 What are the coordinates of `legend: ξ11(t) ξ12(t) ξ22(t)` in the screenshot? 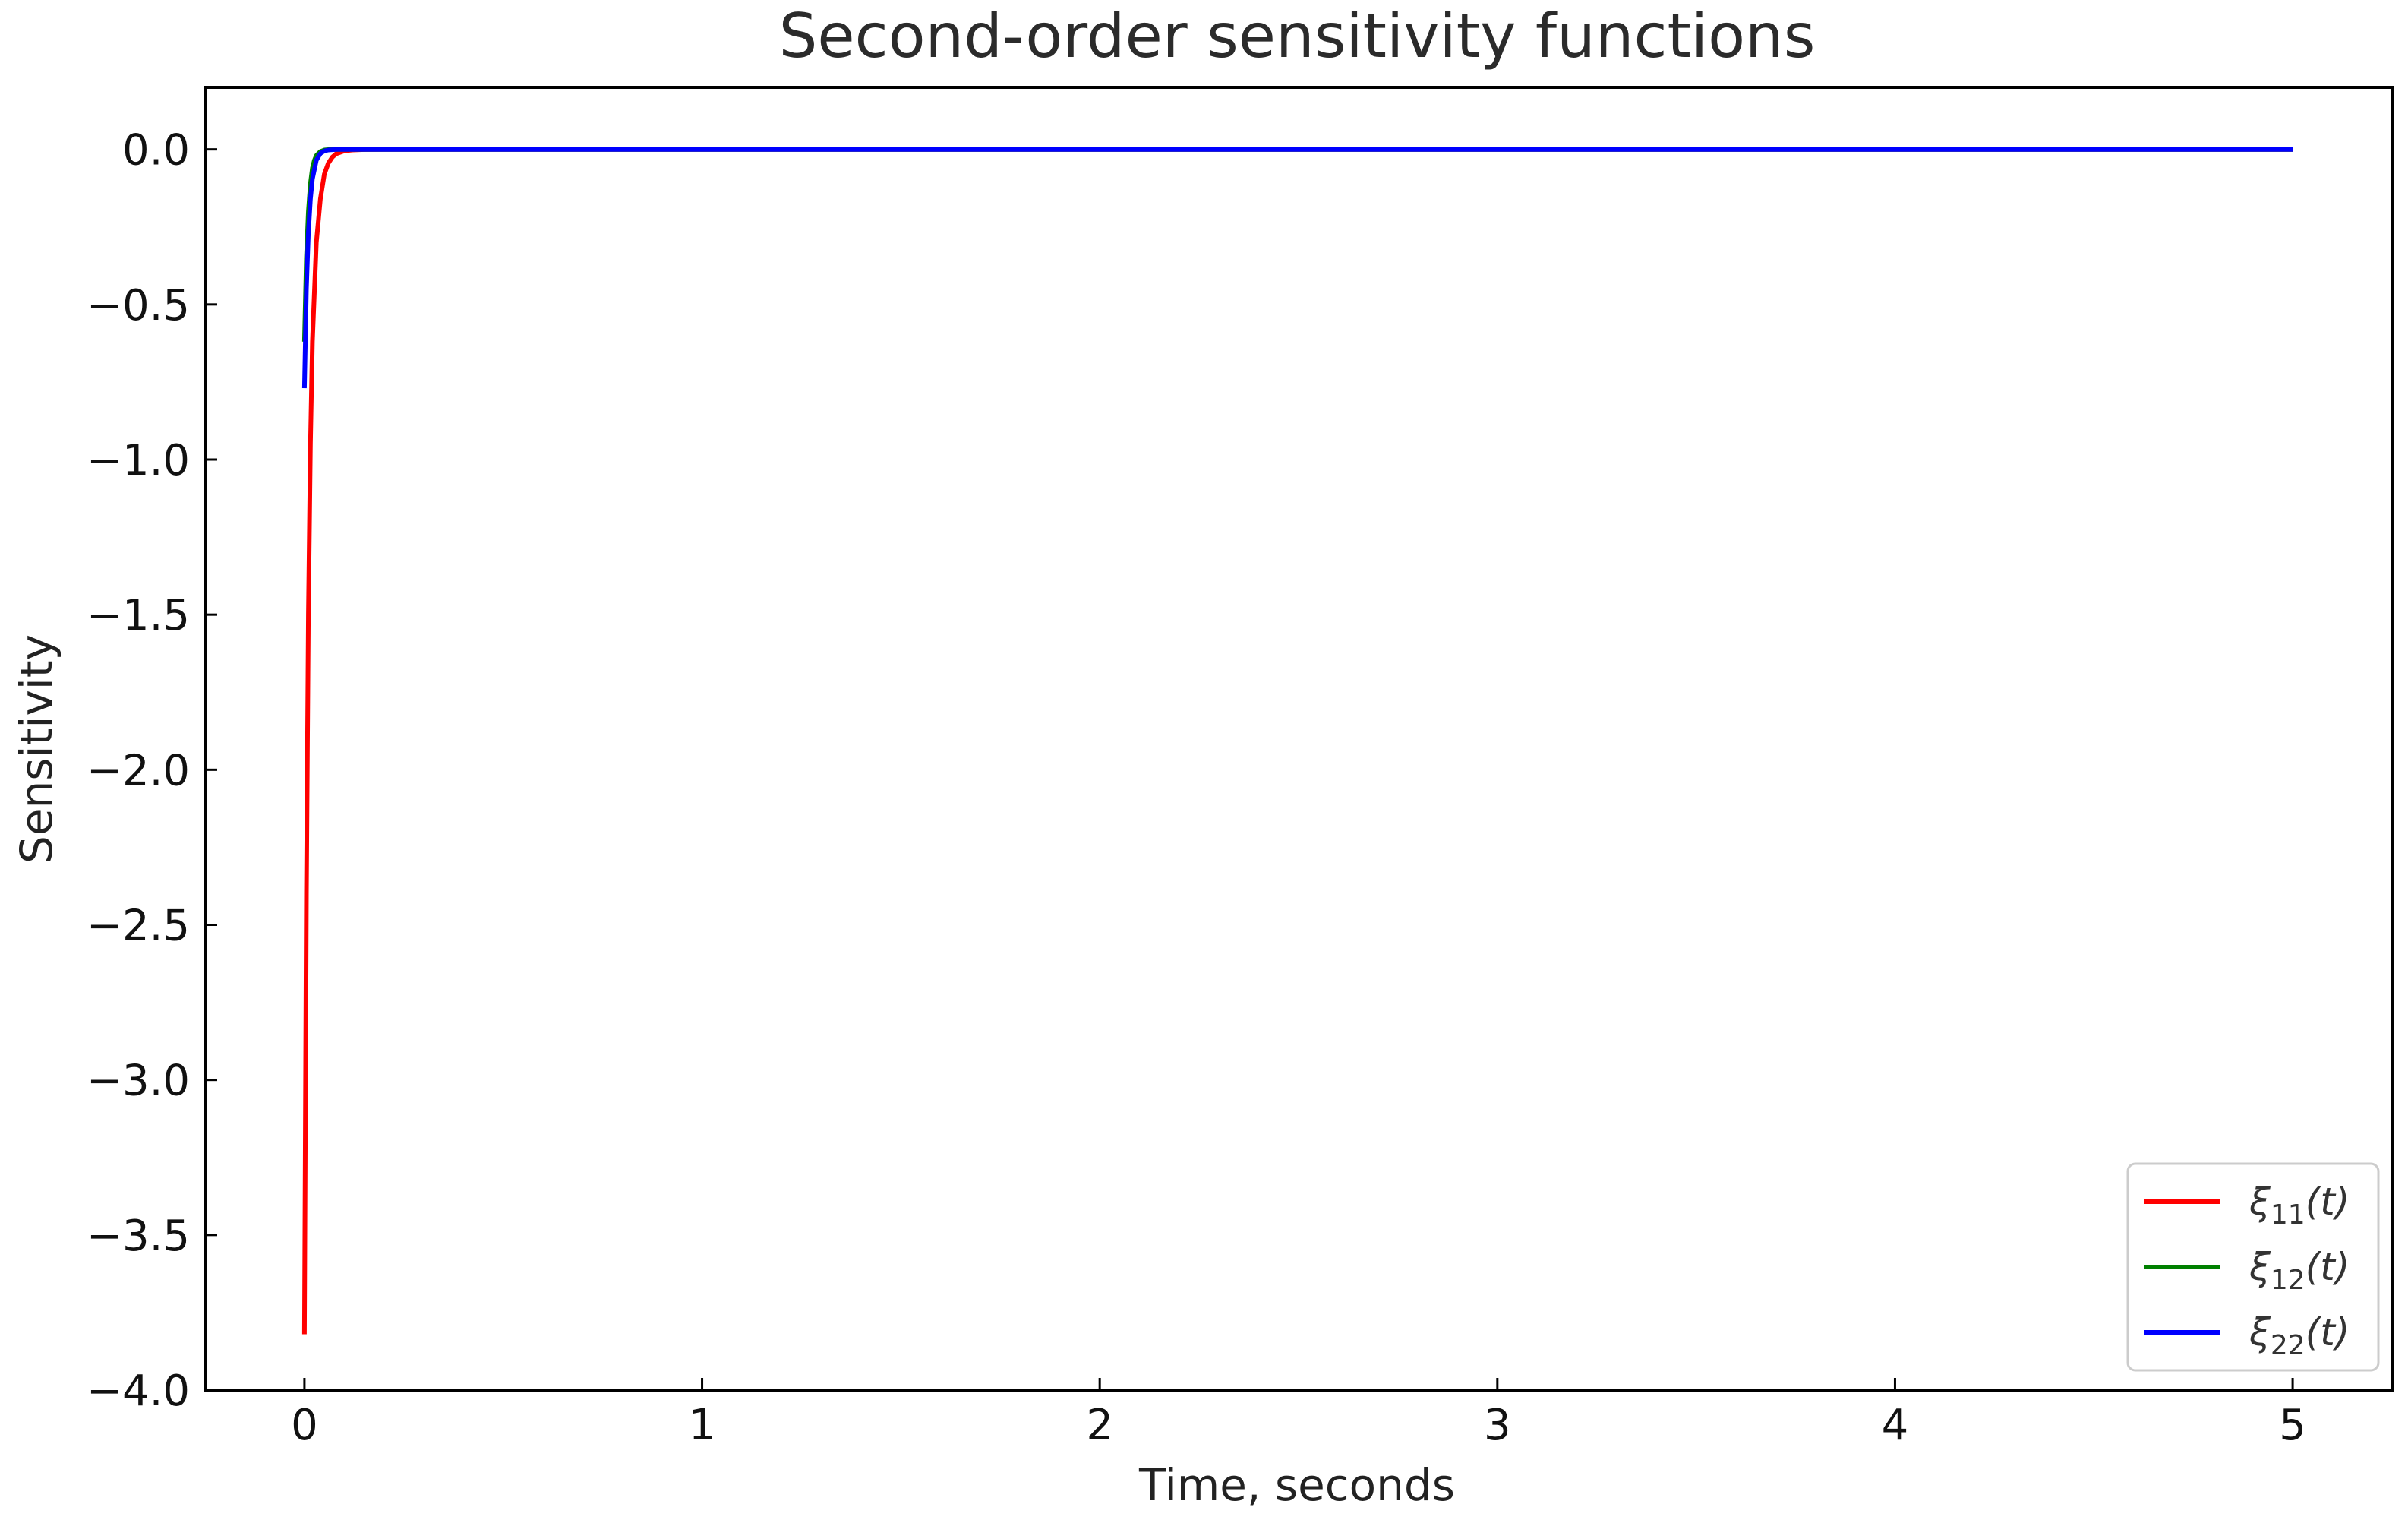 It's located at (2253, 1267).